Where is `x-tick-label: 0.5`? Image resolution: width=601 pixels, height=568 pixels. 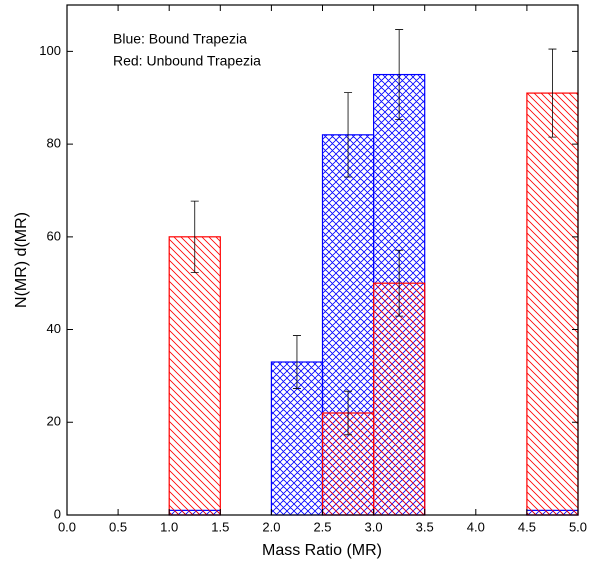
x-tick-label: 0.5 is located at coordinates (118, 526).